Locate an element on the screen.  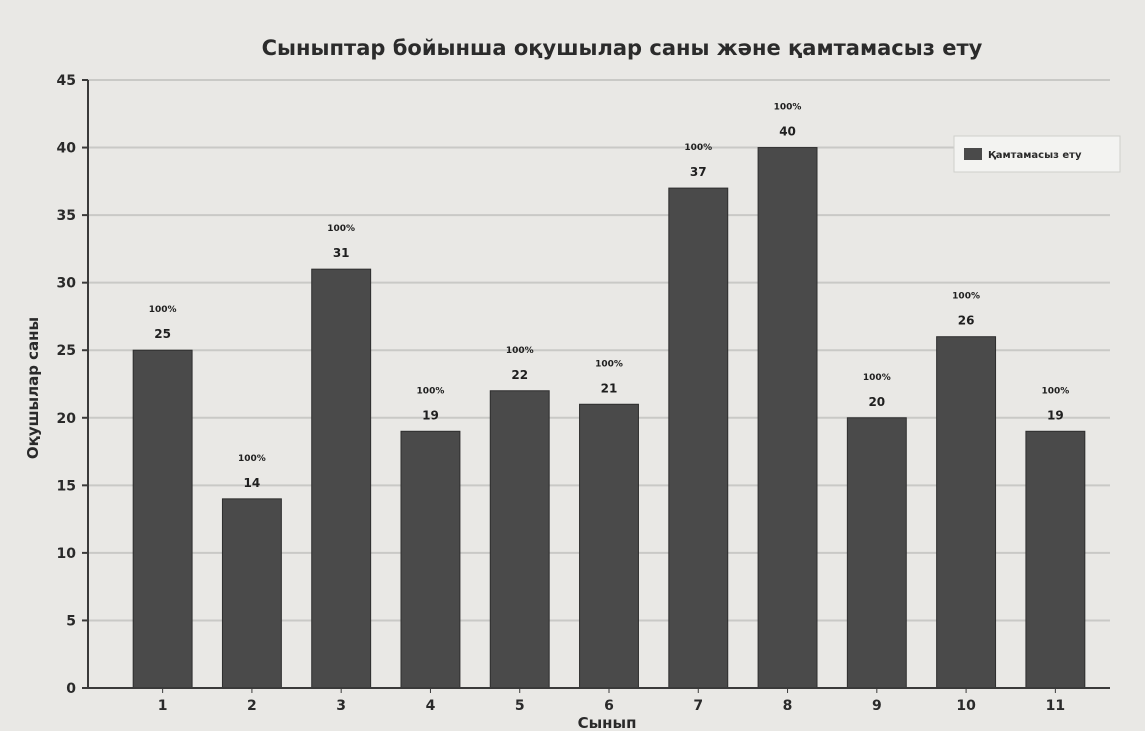
legend-label: Қамтамасыз ету is located at coordinates (1035, 155).